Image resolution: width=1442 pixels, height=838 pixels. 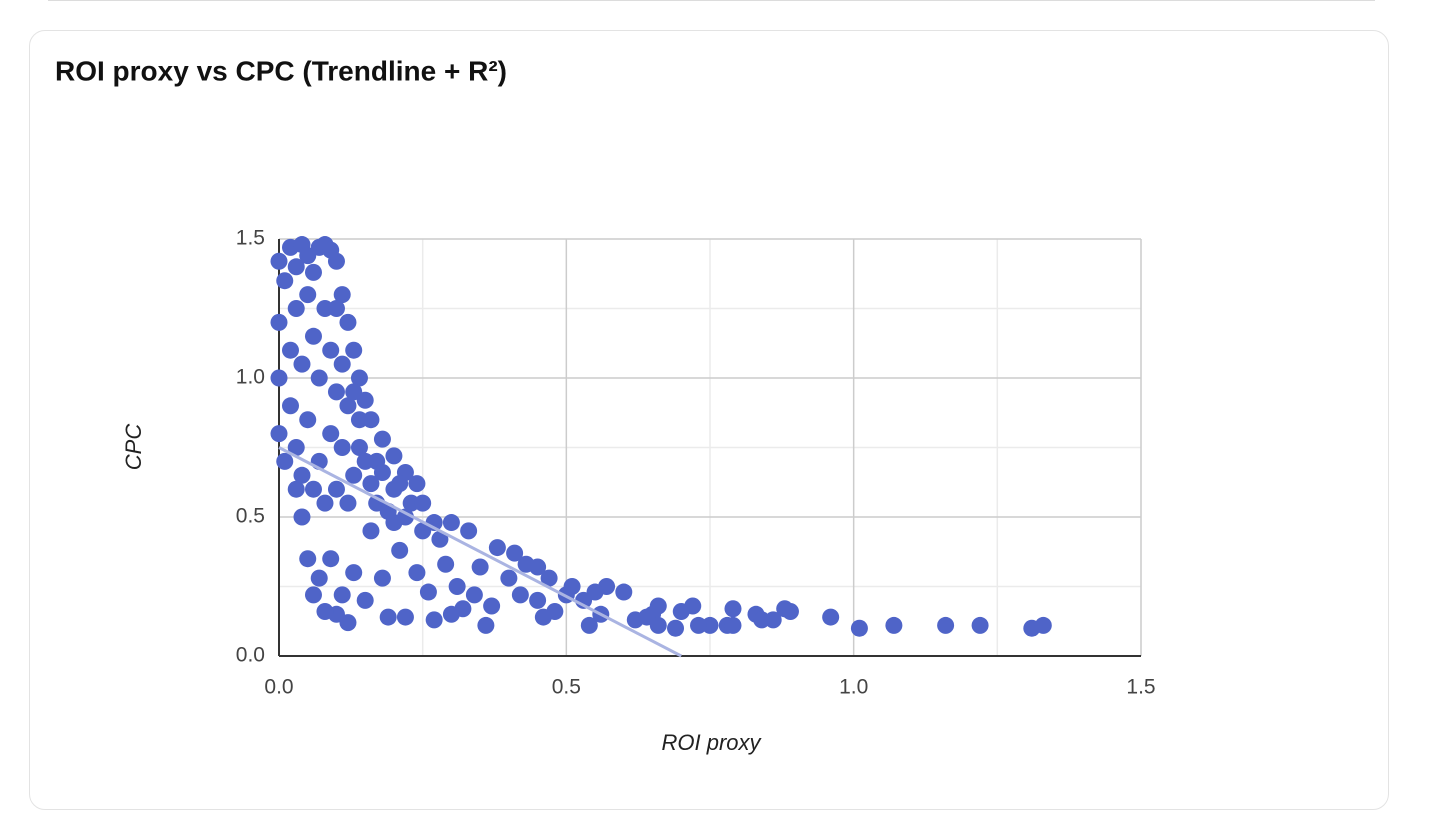 I want to click on y-axis-title: CPC, so click(x=133, y=447).